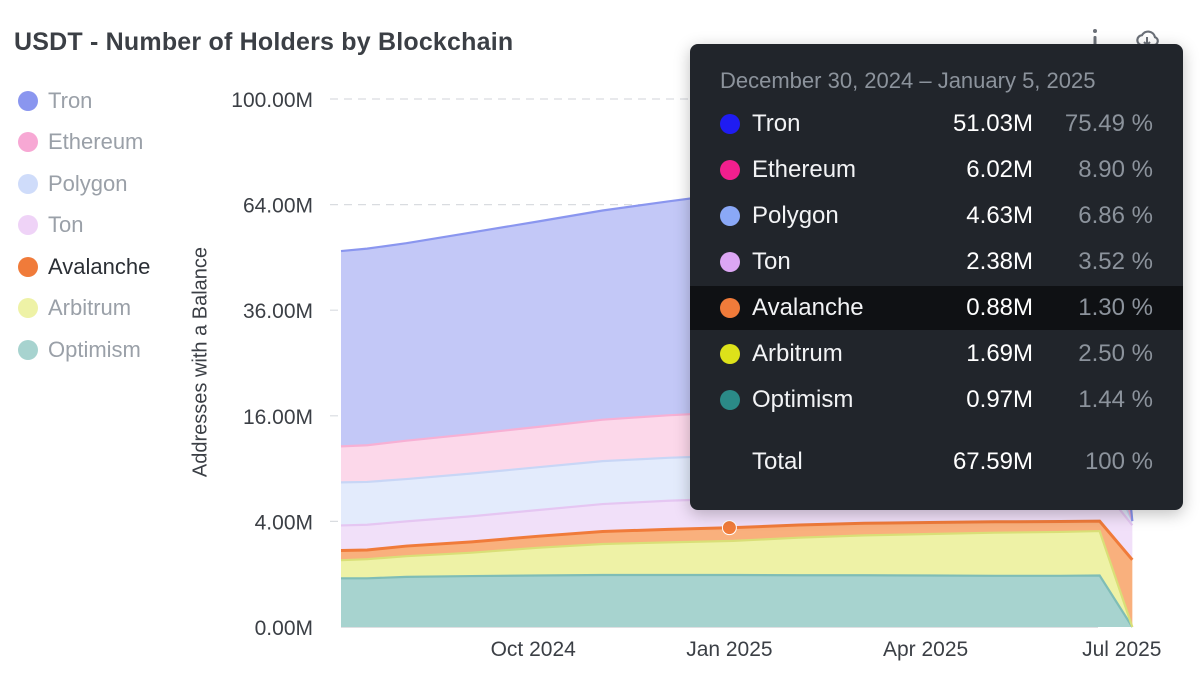 This screenshot has width=1200, height=695. What do you see at coordinates (1115, 353) in the screenshot?
I see `tooltip-percent: 2.50 %` at bounding box center [1115, 353].